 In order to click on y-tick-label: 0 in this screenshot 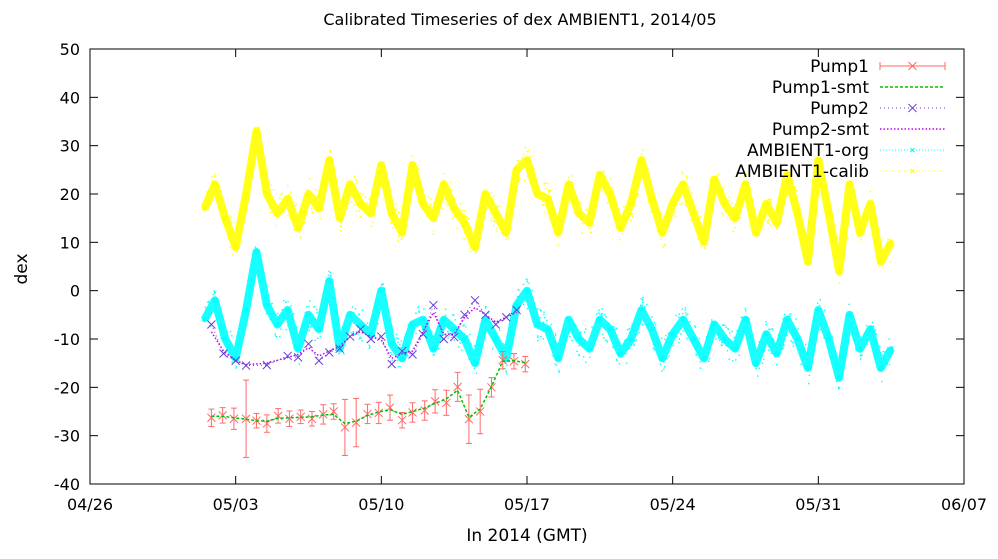, I will do `click(75, 291)`.